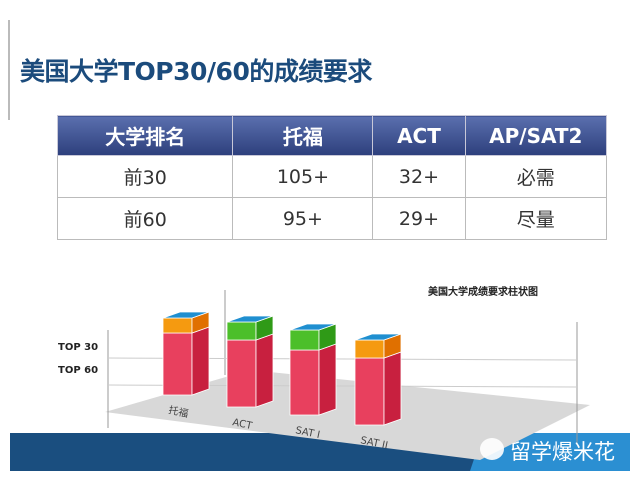 The height and width of the screenshot is (477, 637). I want to click on y-label-top30: TOP 30, so click(78, 347).